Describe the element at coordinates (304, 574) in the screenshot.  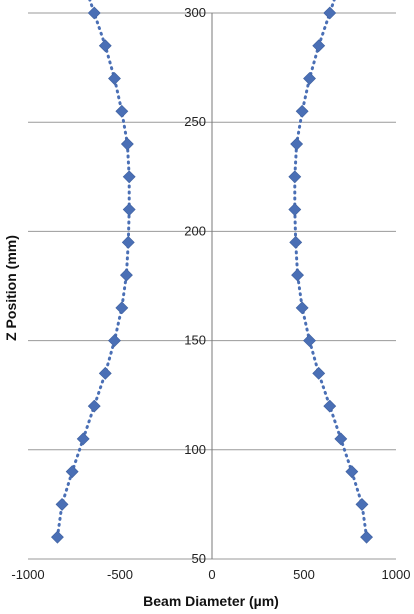
I see `x-tick-label: 500` at that location.